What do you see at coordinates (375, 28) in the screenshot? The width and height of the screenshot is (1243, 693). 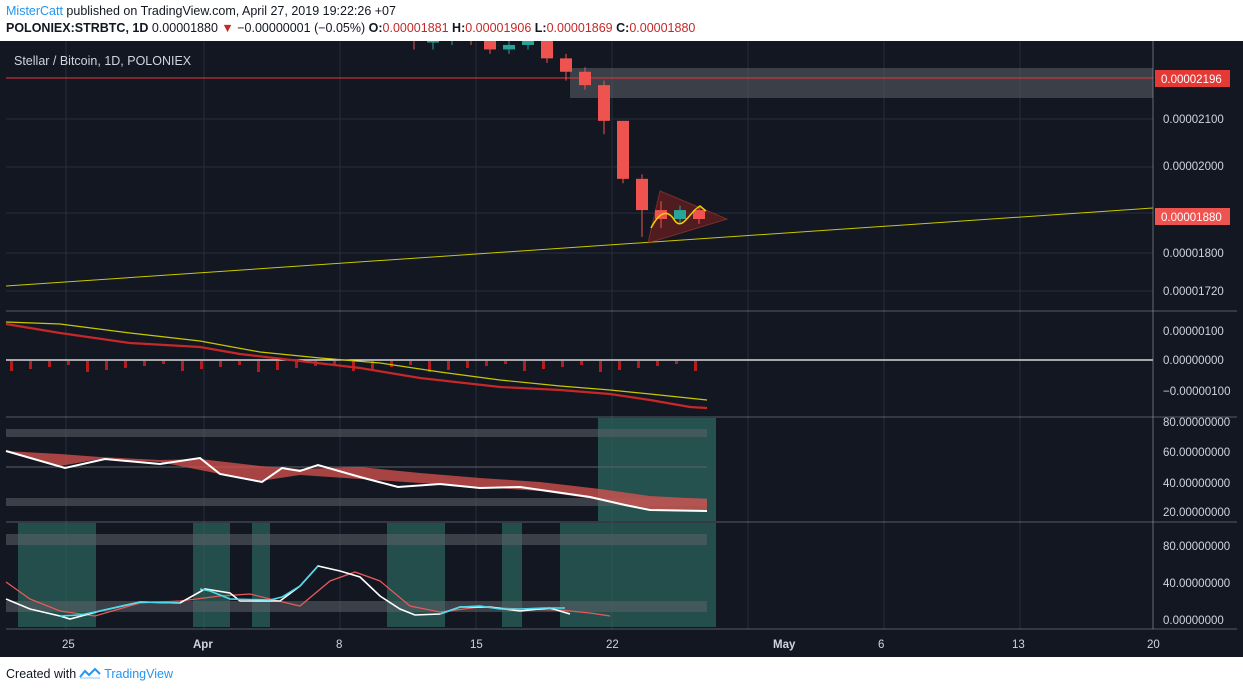 I see `open-label: O:` at bounding box center [375, 28].